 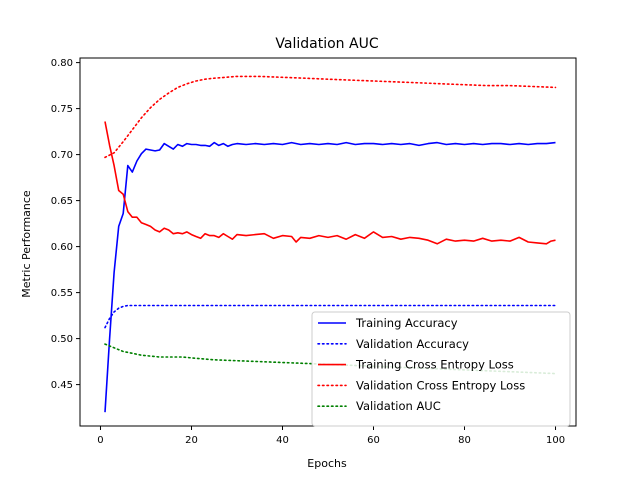 I want to click on y-tick-label: 0.60, so click(x=62, y=247).